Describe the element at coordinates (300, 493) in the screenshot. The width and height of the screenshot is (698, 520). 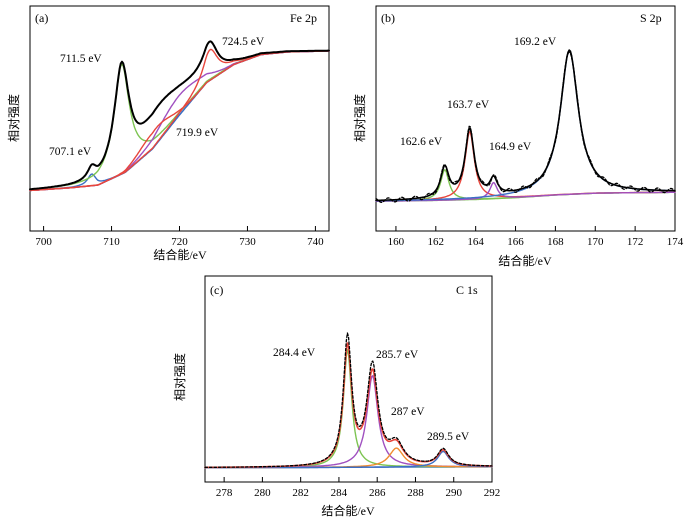
I see `x-tick-label-c-282: 282` at that location.